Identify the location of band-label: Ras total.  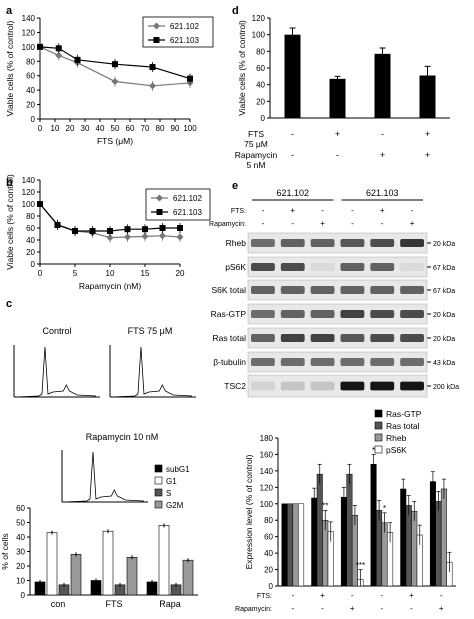
(229, 338).